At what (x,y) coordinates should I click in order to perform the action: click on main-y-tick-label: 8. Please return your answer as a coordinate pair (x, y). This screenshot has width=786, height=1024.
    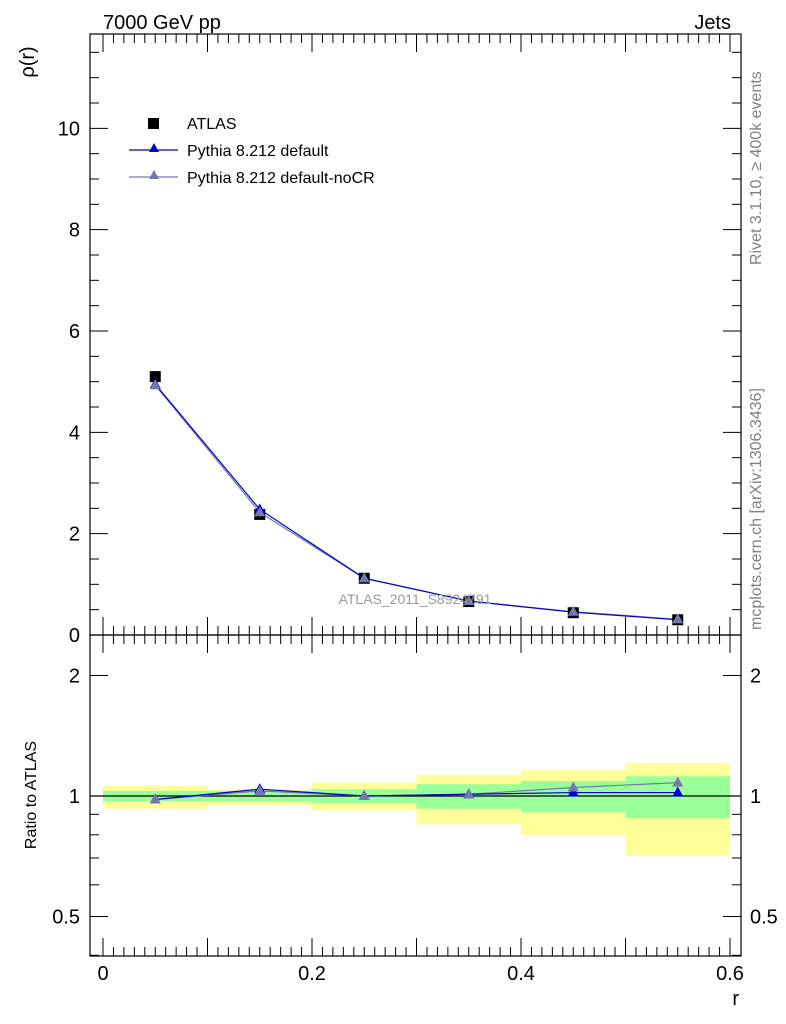
    Looking at the image, I should click on (74, 231).